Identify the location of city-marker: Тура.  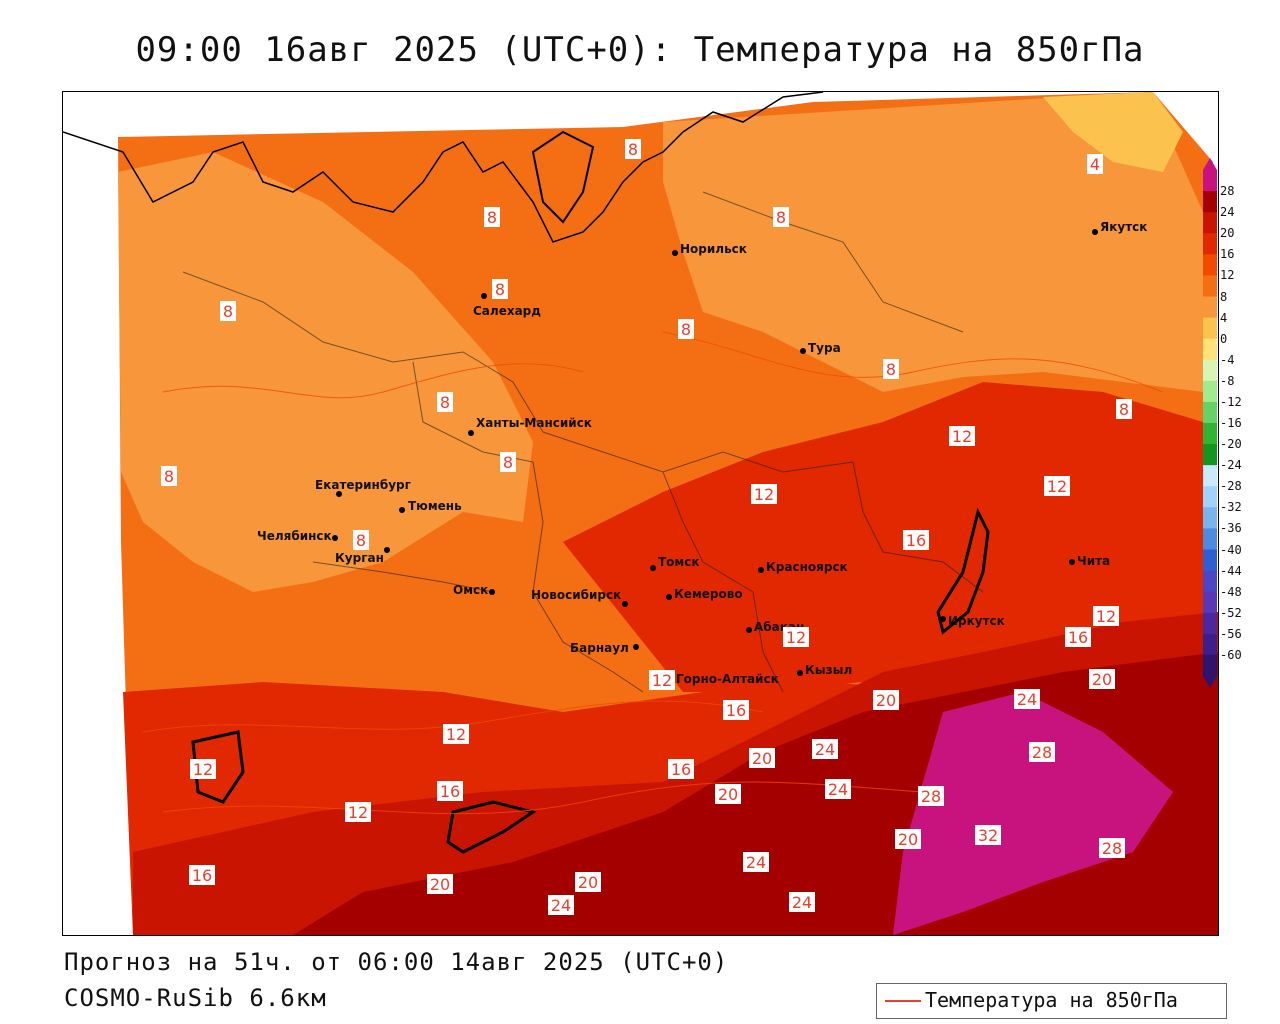
(820, 348).